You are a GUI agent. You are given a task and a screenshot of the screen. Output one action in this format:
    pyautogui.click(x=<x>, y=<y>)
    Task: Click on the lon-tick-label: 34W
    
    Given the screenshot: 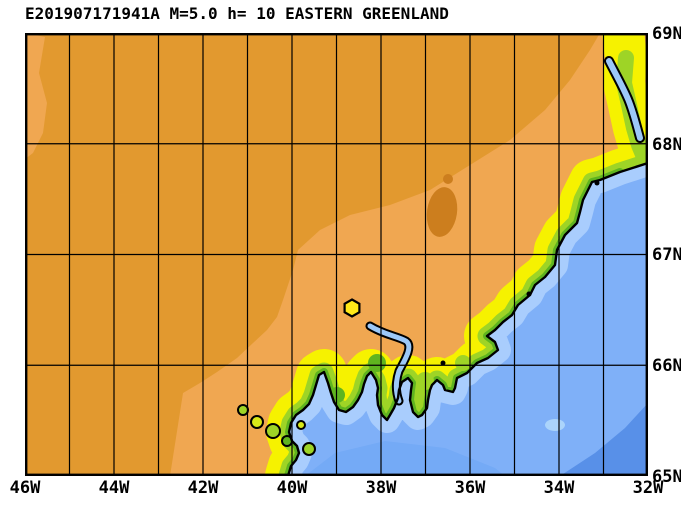 What is the action you would take?
    pyautogui.click(x=559, y=488)
    